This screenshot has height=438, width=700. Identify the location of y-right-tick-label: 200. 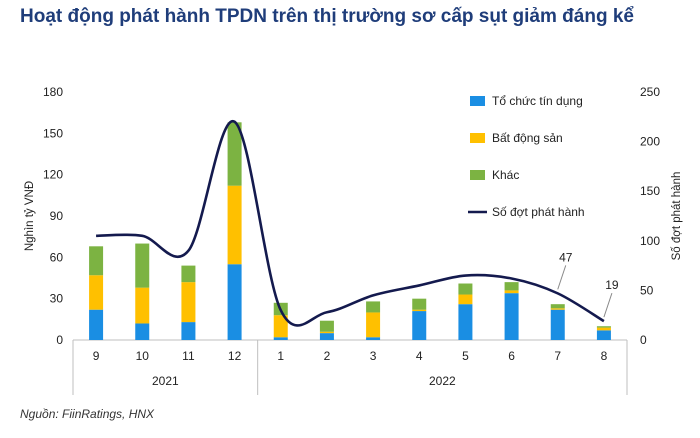
(650, 142).